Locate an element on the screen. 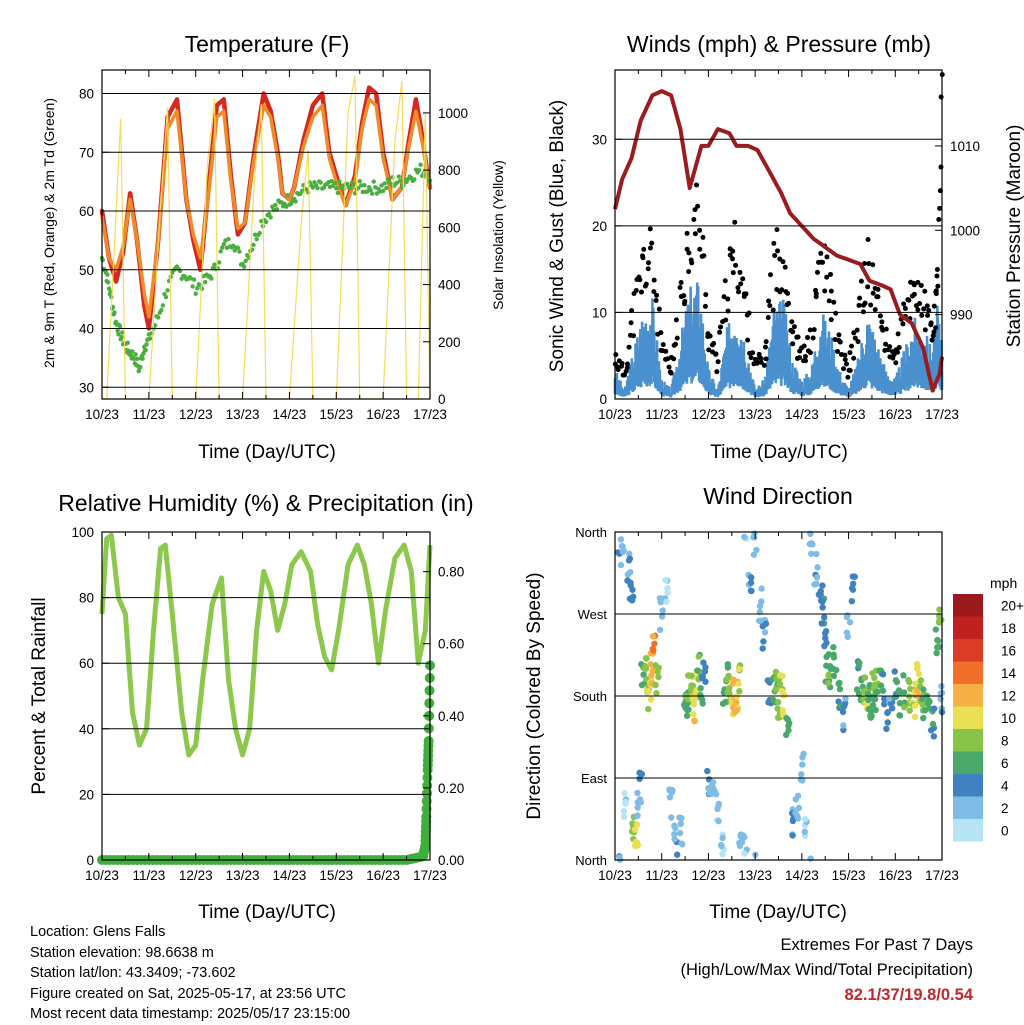  humidity-ytick-label-0: 0 is located at coordinates (90, 860).